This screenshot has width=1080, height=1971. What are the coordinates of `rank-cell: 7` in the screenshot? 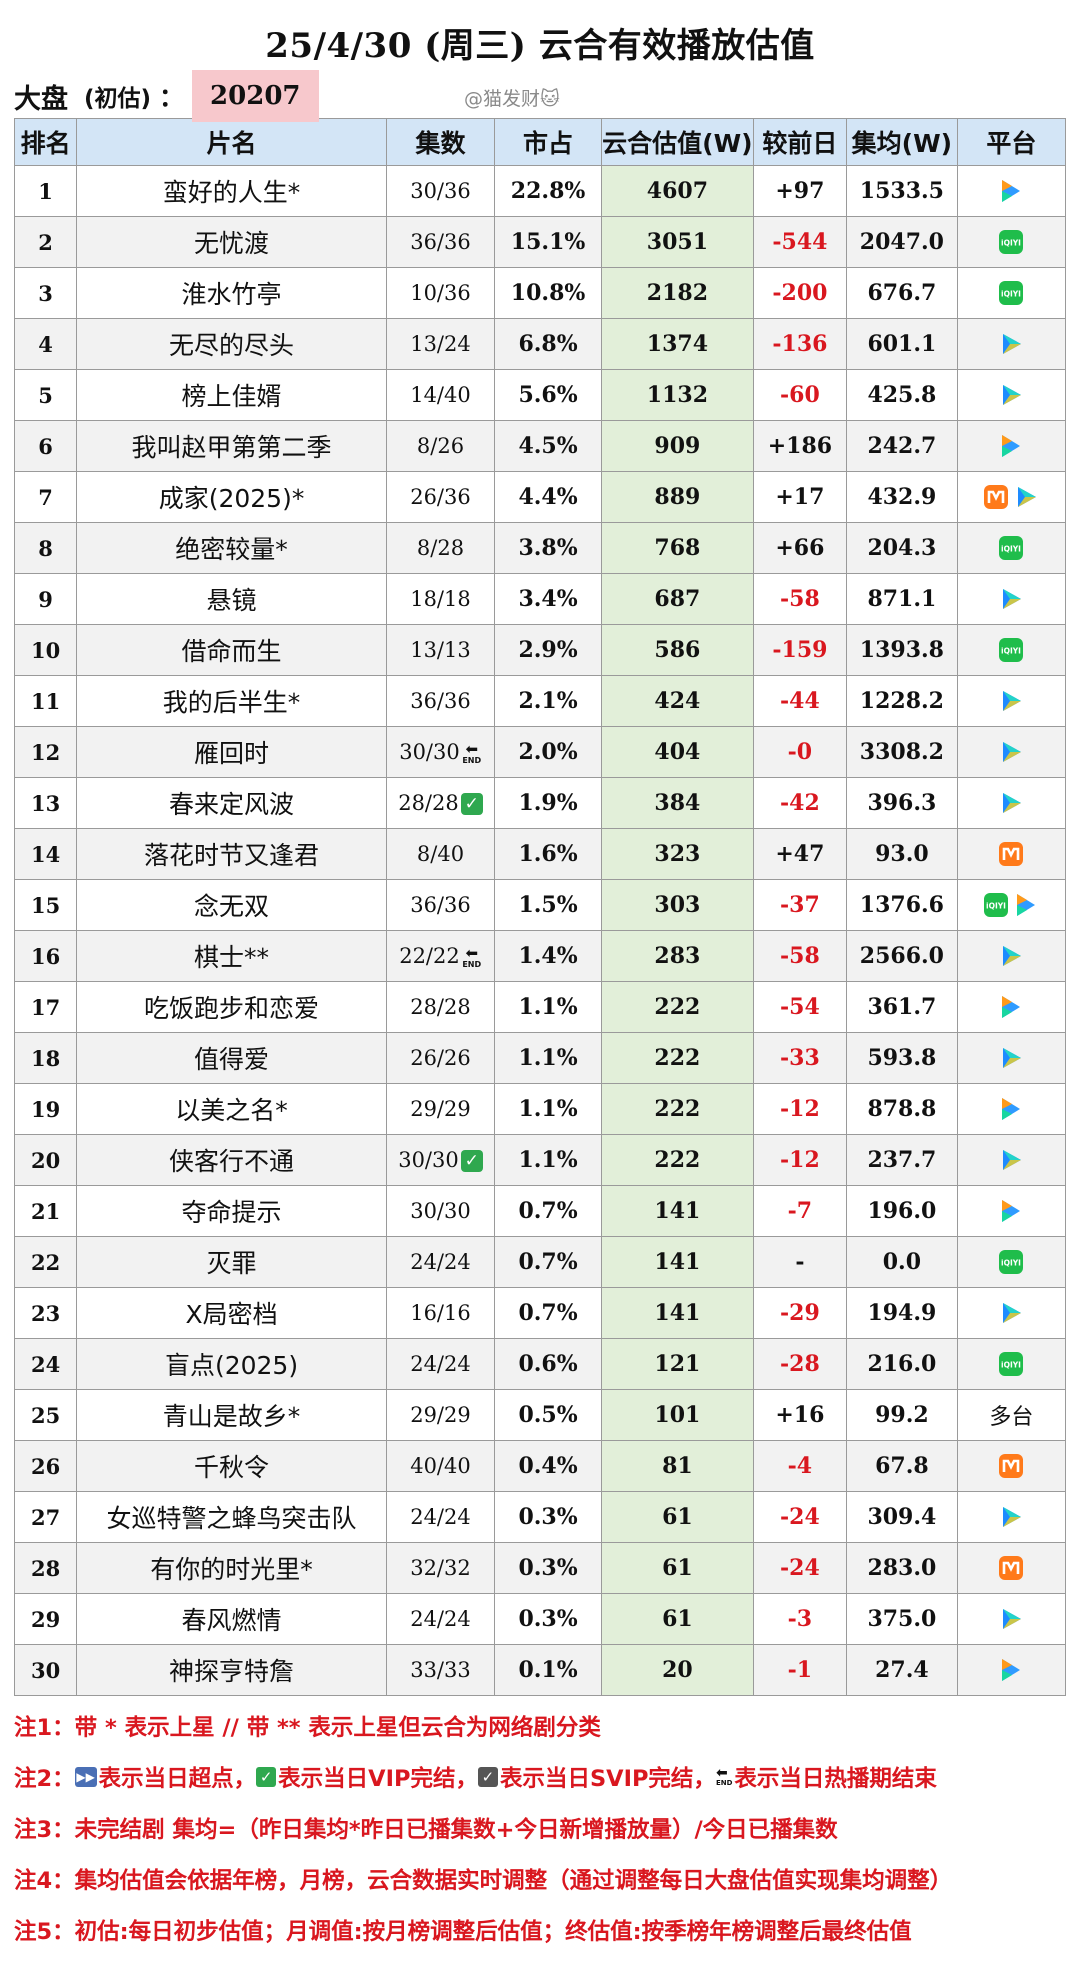 It's located at (45, 497).